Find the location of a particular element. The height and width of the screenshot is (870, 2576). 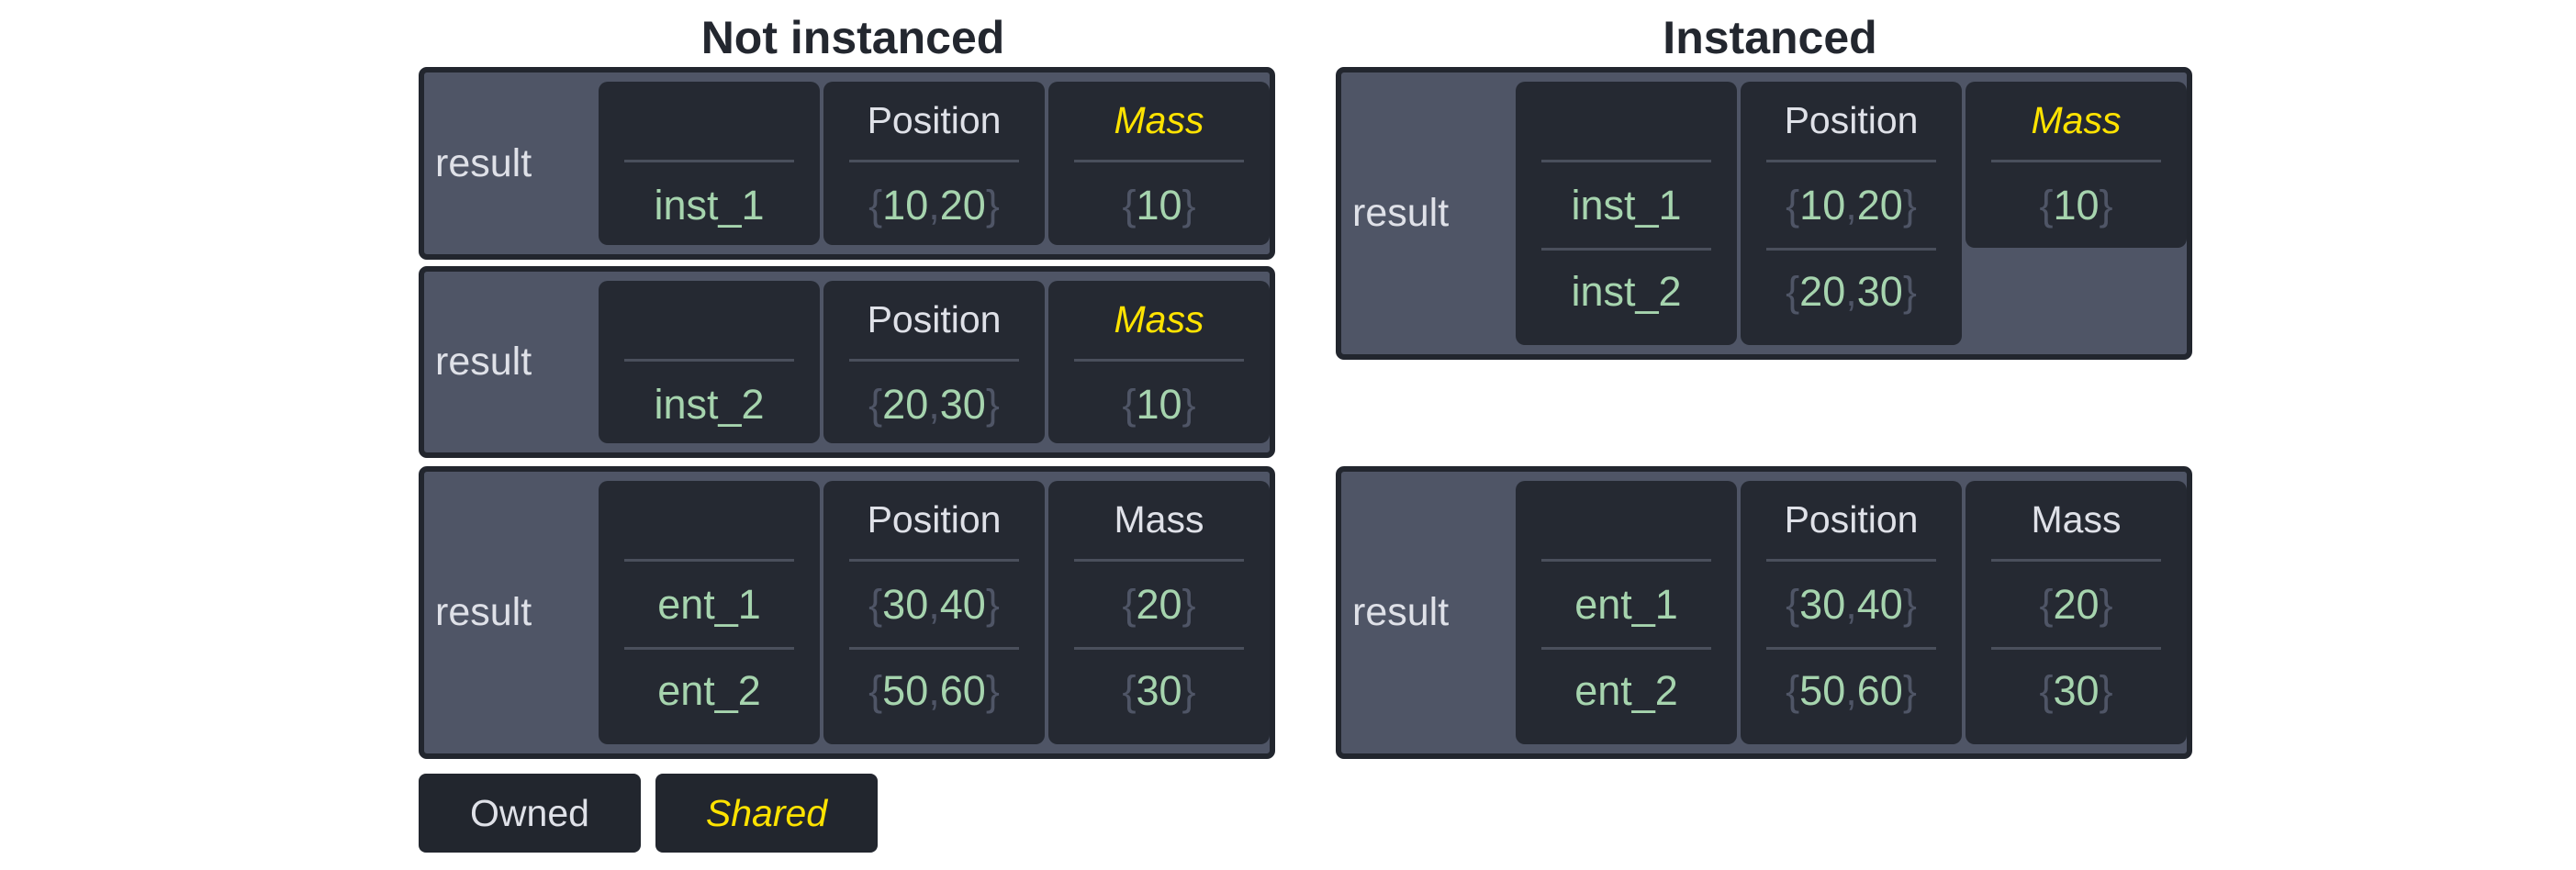

value-cell: {10, 20} is located at coordinates (1851, 205).